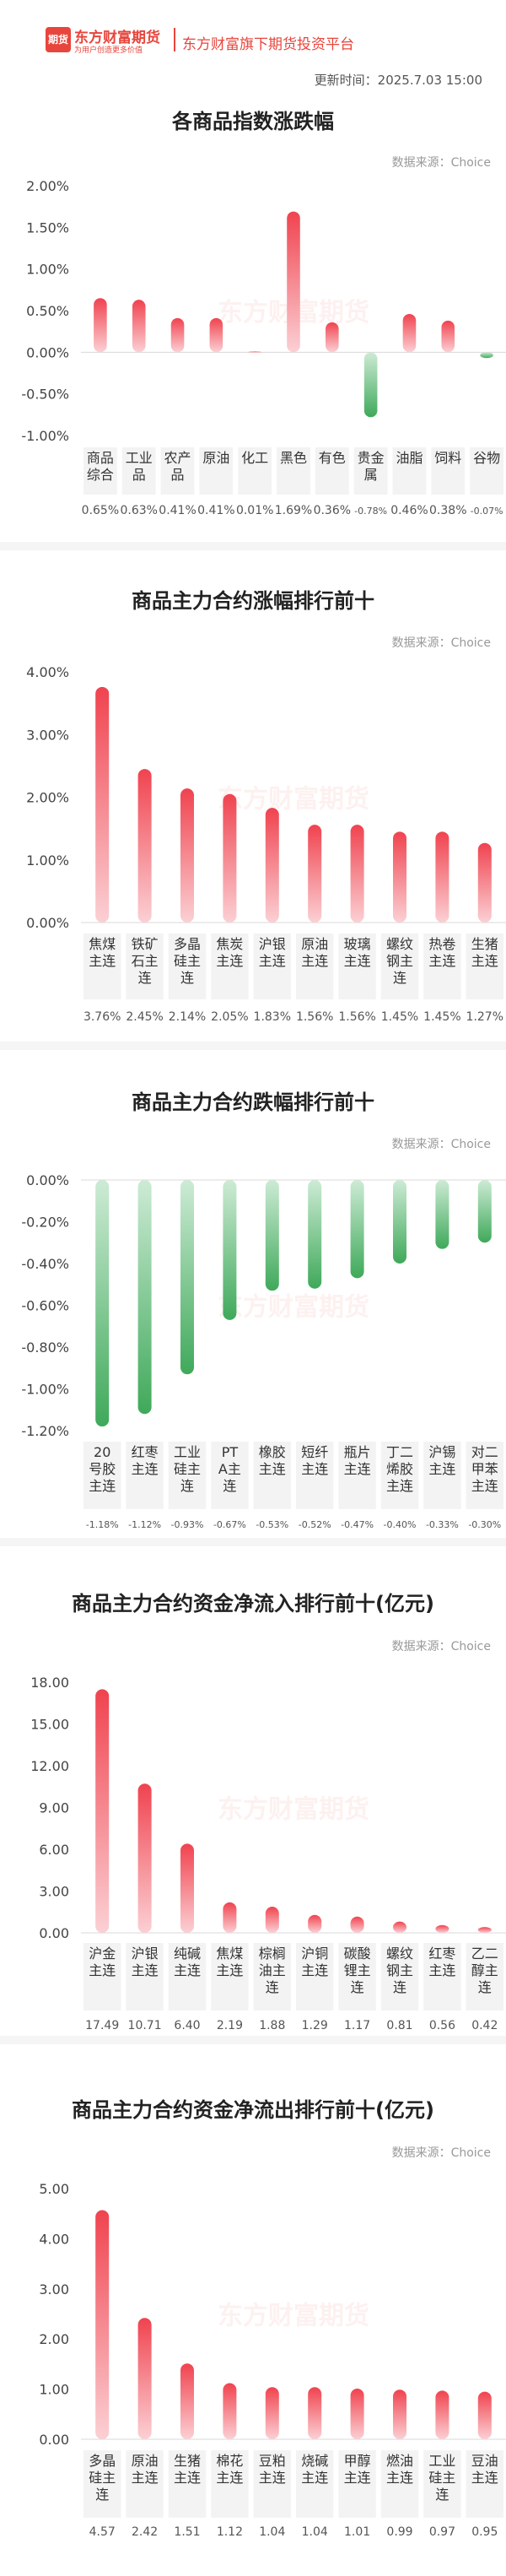 This screenshot has height=2576, width=506. What do you see at coordinates (45, 395) in the screenshot?
I see `y-tick-label: -0.50%` at bounding box center [45, 395].